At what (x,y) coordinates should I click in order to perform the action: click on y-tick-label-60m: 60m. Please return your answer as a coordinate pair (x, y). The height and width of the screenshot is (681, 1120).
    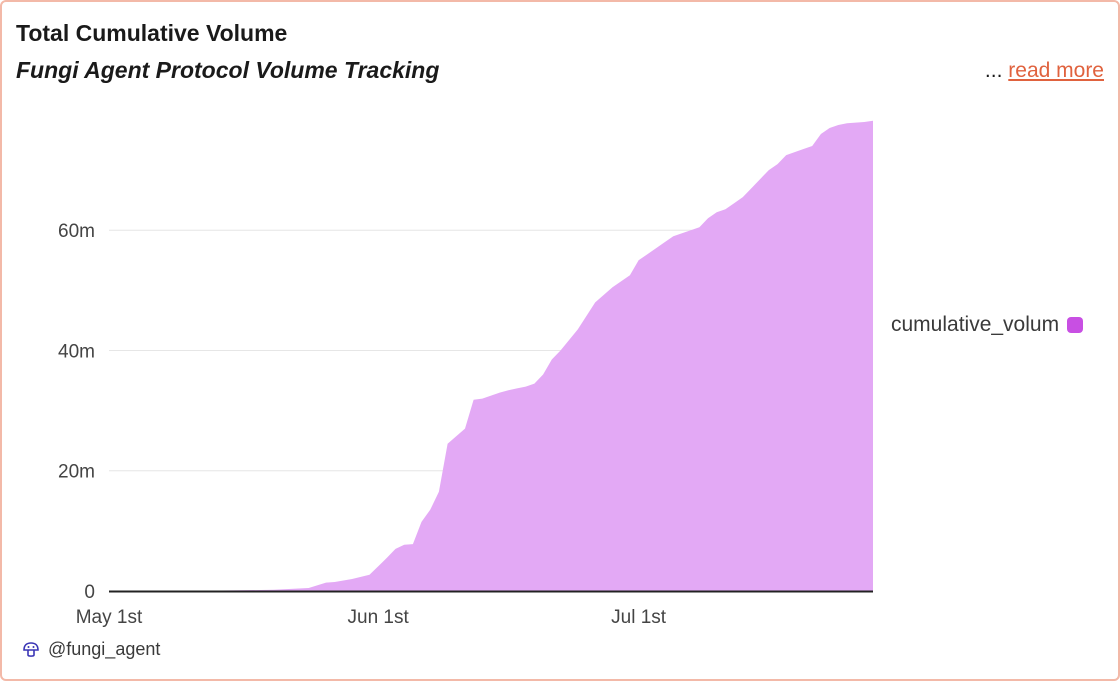
    Looking at the image, I should click on (76, 231).